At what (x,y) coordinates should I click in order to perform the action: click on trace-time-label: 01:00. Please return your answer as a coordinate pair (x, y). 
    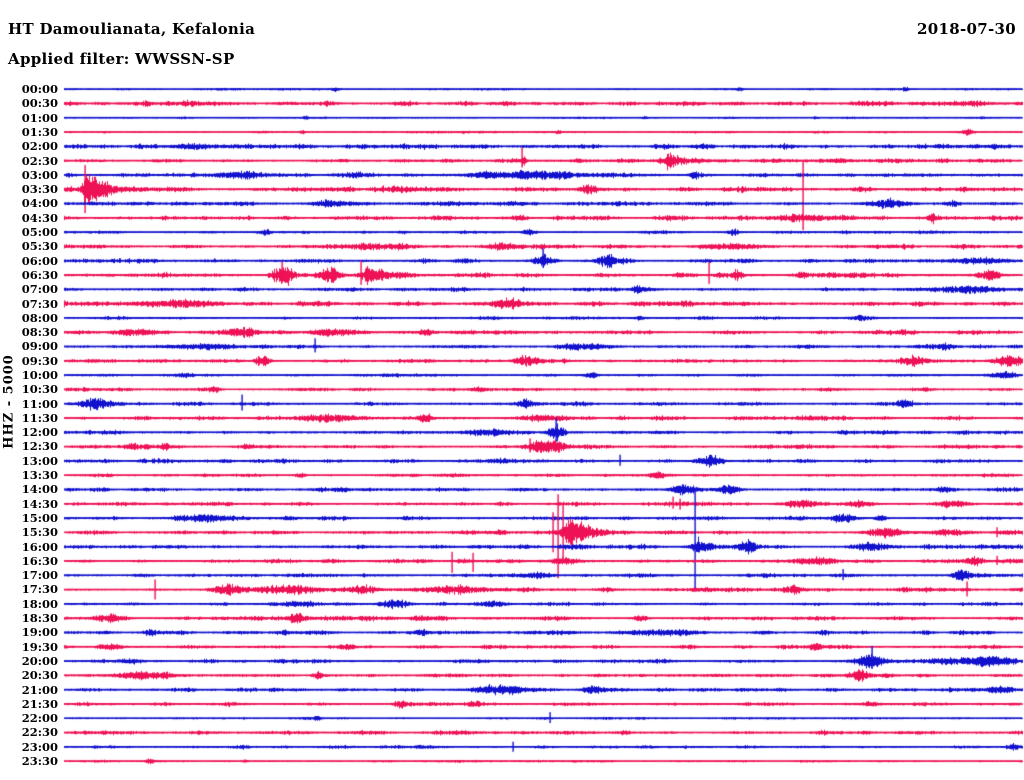
    Looking at the image, I should click on (39, 117).